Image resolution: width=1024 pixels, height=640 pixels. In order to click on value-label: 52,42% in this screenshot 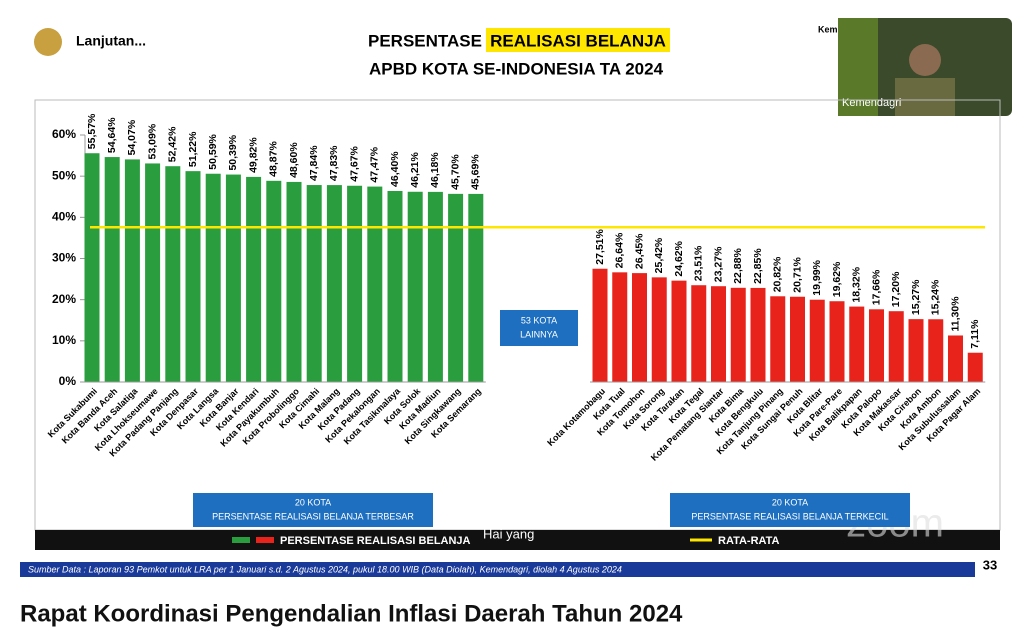, I will do `click(173, 144)`.